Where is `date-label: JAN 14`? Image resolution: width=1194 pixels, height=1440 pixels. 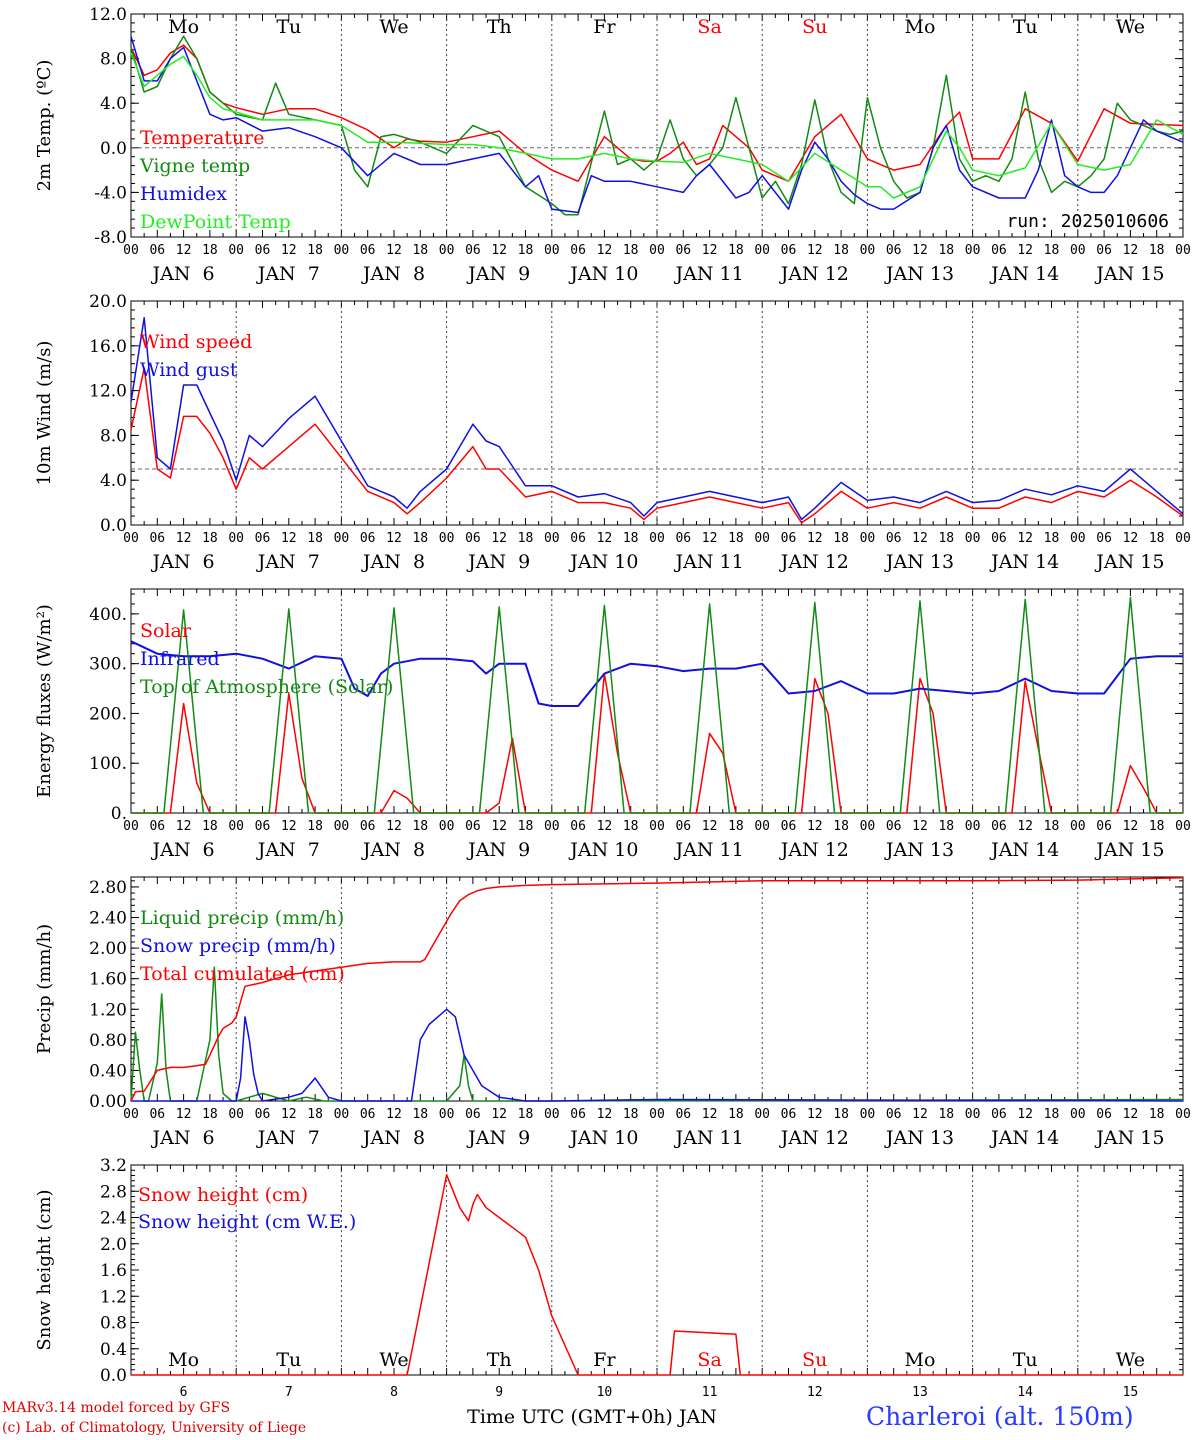 date-label: JAN 14 is located at coordinates (1024, 274).